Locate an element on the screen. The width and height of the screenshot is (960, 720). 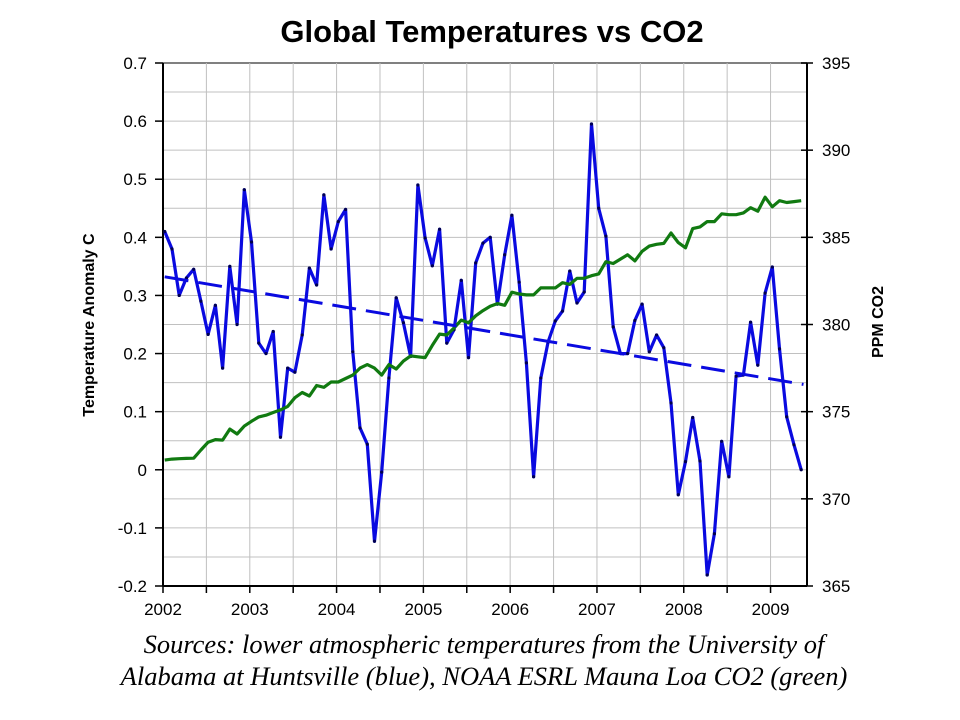
y-tick-label: -0.2 is located at coordinates (132, 586).